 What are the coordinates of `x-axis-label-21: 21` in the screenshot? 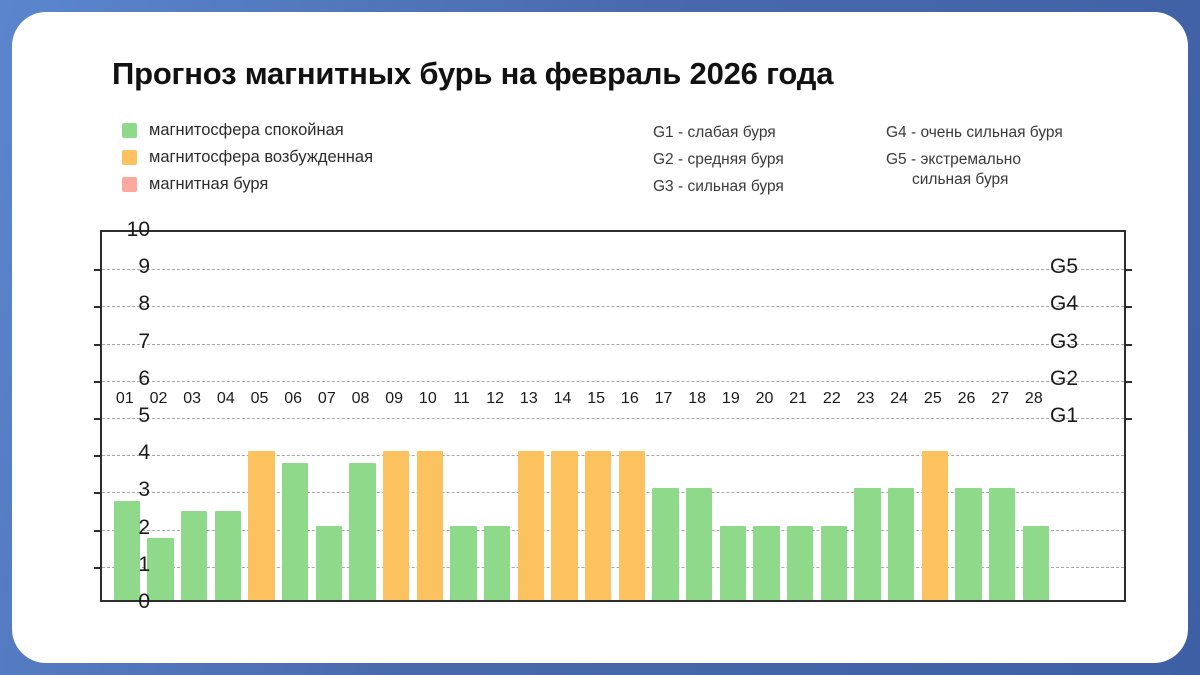 It's located at (798, 398).